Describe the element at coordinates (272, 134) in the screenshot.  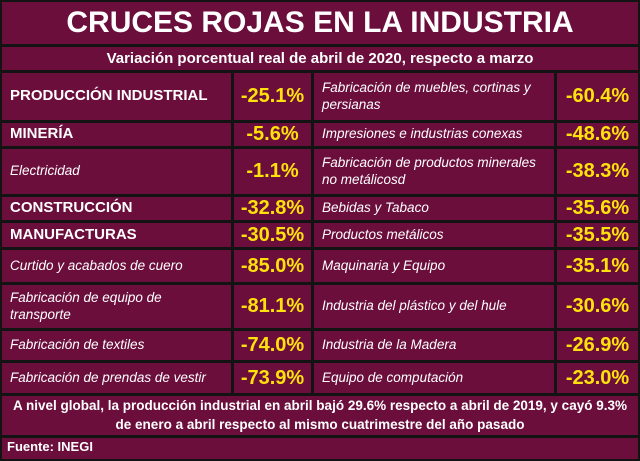
I see `value-mineria: -5.6%` at that location.